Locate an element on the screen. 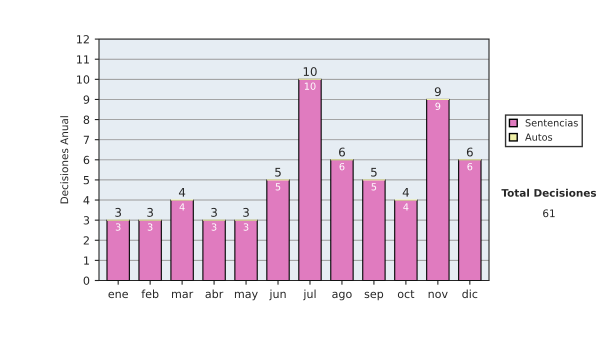 The image size is (600, 340). legend-label: Autos is located at coordinates (538, 137).